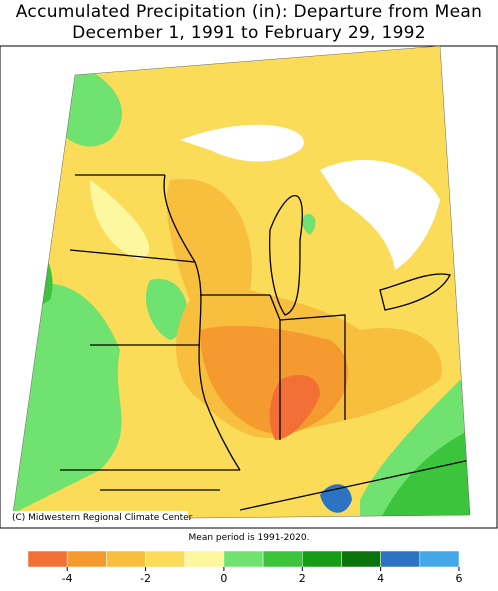  Describe the element at coordinates (223, 578) in the screenshot. I see `colorbar-label: 0` at that location.